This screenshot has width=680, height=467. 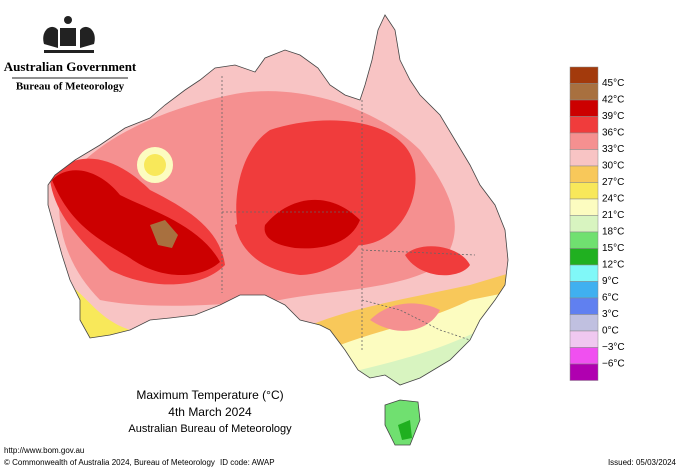 I want to click on map-date: 4th March 2024, so click(x=210, y=412).